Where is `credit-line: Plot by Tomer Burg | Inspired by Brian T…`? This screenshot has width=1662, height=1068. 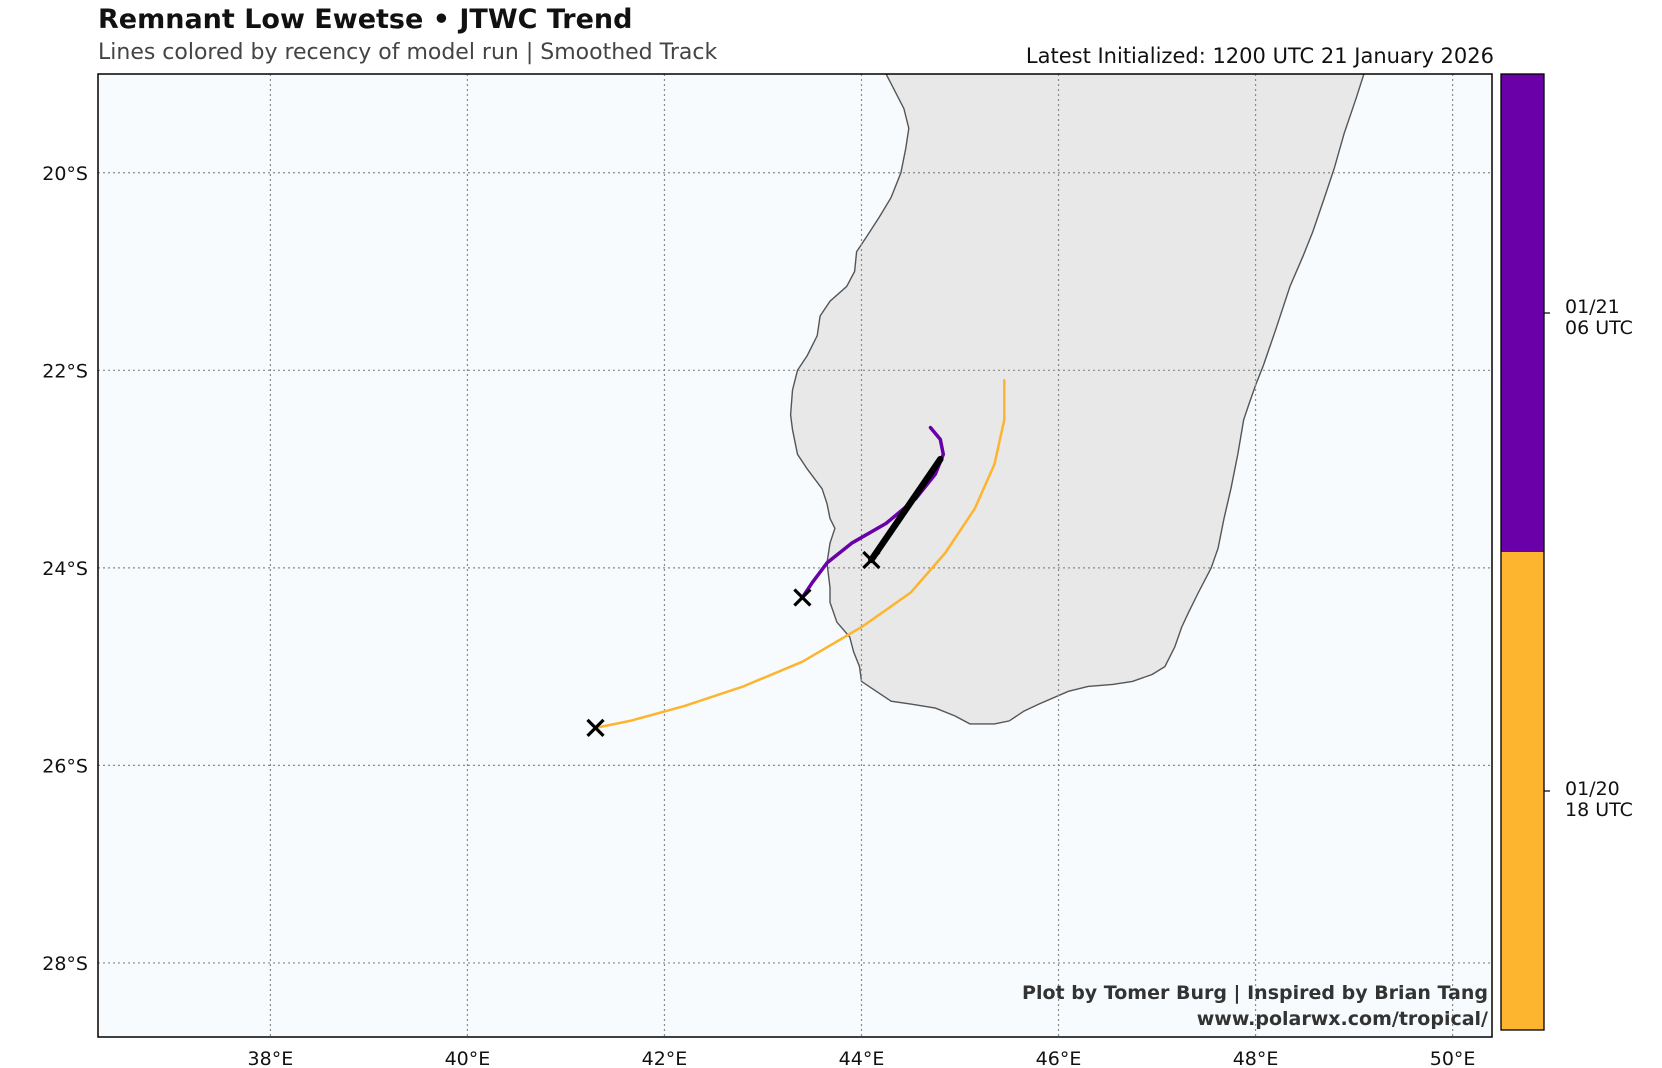
credit-line: Plot by Tomer Burg | Inspired by Brian T… is located at coordinates (1255, 993).